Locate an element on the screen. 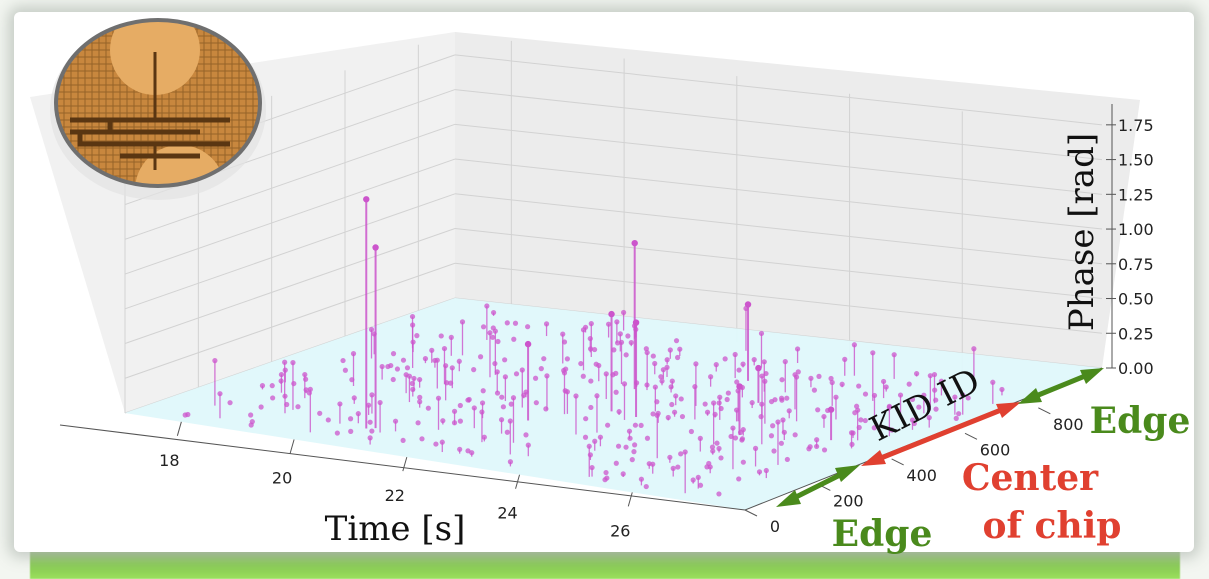 The height and width of the screenshot is (579, 1209). event-spike is located at coordinates (611, 361).